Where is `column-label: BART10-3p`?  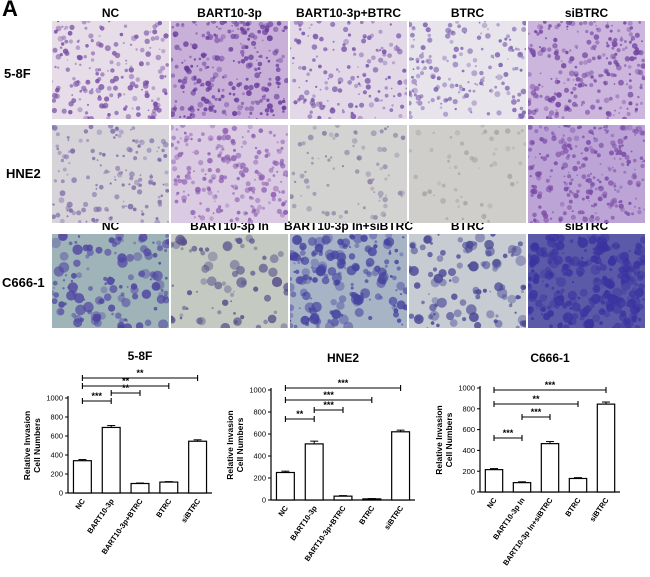
column-label: BART10-3p is located at coordinates (229, 13).